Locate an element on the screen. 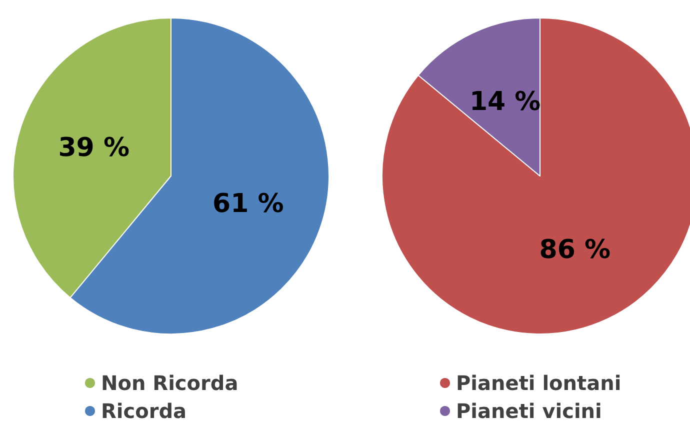 Image resolution: width=690 pixels, height=437 pixels. data-label: 39 % is located at coordinates (94, 148).